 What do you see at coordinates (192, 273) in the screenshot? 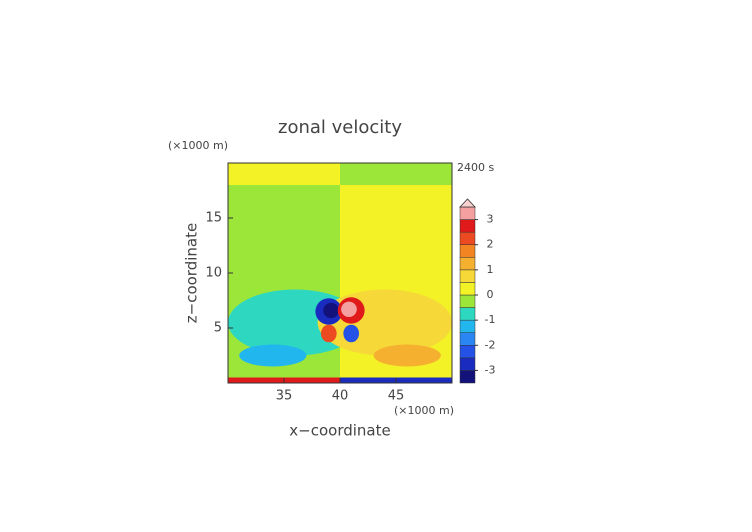
I see `y-label: z−coordinate` at bounding box center [192, 273].